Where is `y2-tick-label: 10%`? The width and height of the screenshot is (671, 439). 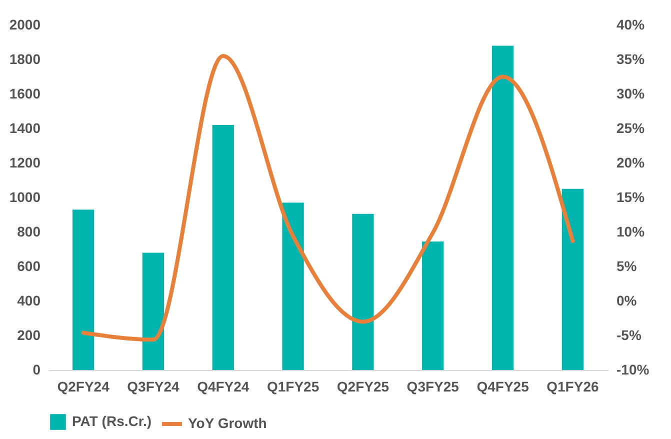
y2-tick-label: 10% is located at coordinates (631, 232).